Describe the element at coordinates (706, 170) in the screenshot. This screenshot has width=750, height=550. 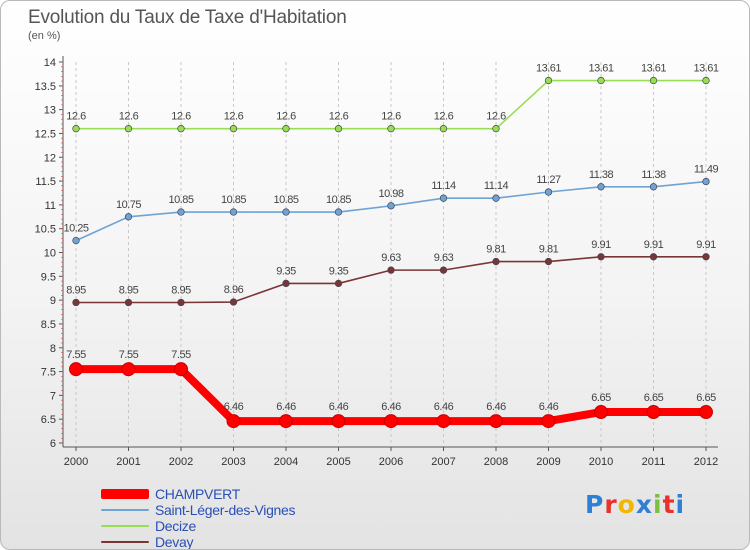
I see `data-label: 11.49` at that location.